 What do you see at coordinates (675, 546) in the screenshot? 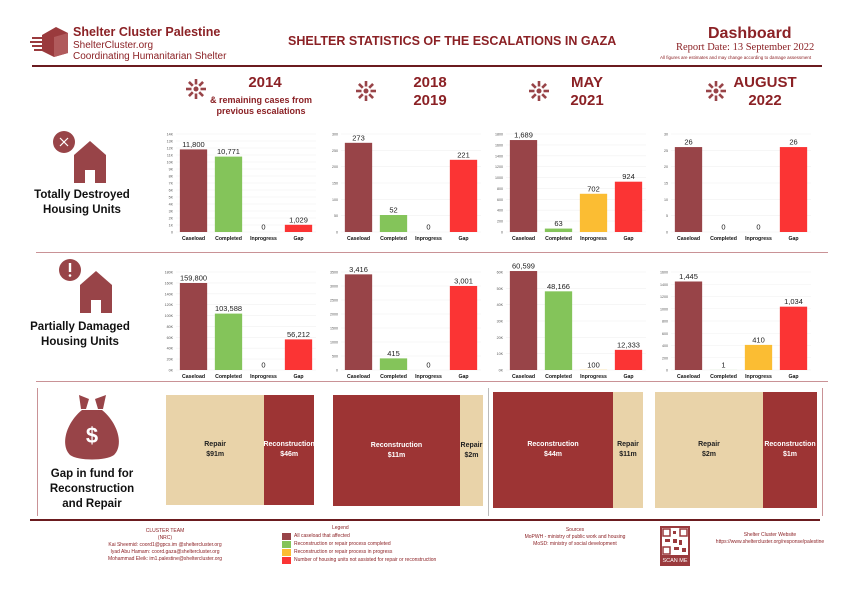
I see `qr-code: SCAN ME` at bounding box center [675, 546].